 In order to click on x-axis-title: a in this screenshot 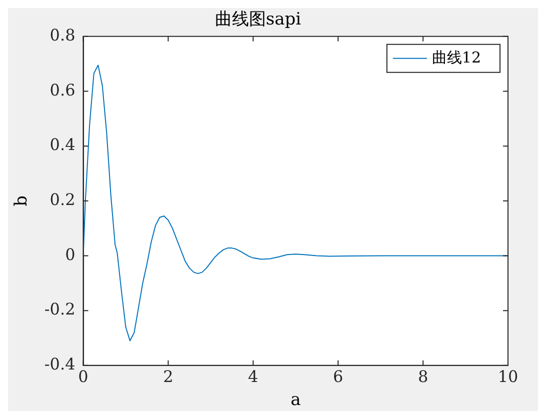, I will do `click(295, 400)`.